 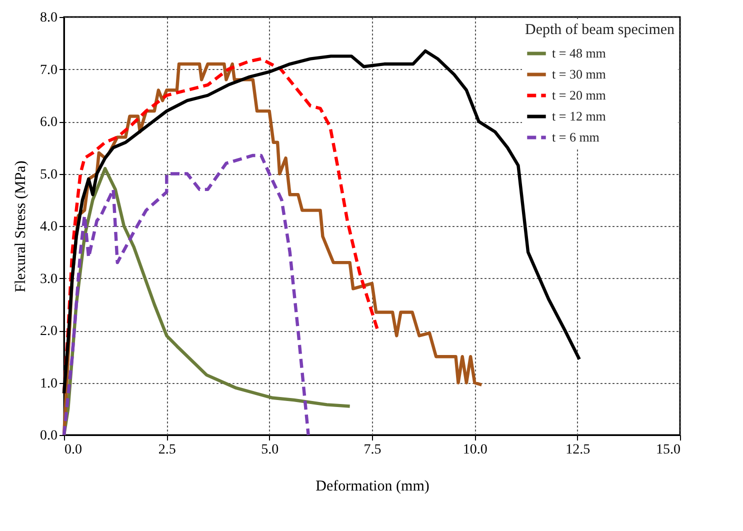 I want to click on x-tick-label: 0.0, so click(x=73, y=450).